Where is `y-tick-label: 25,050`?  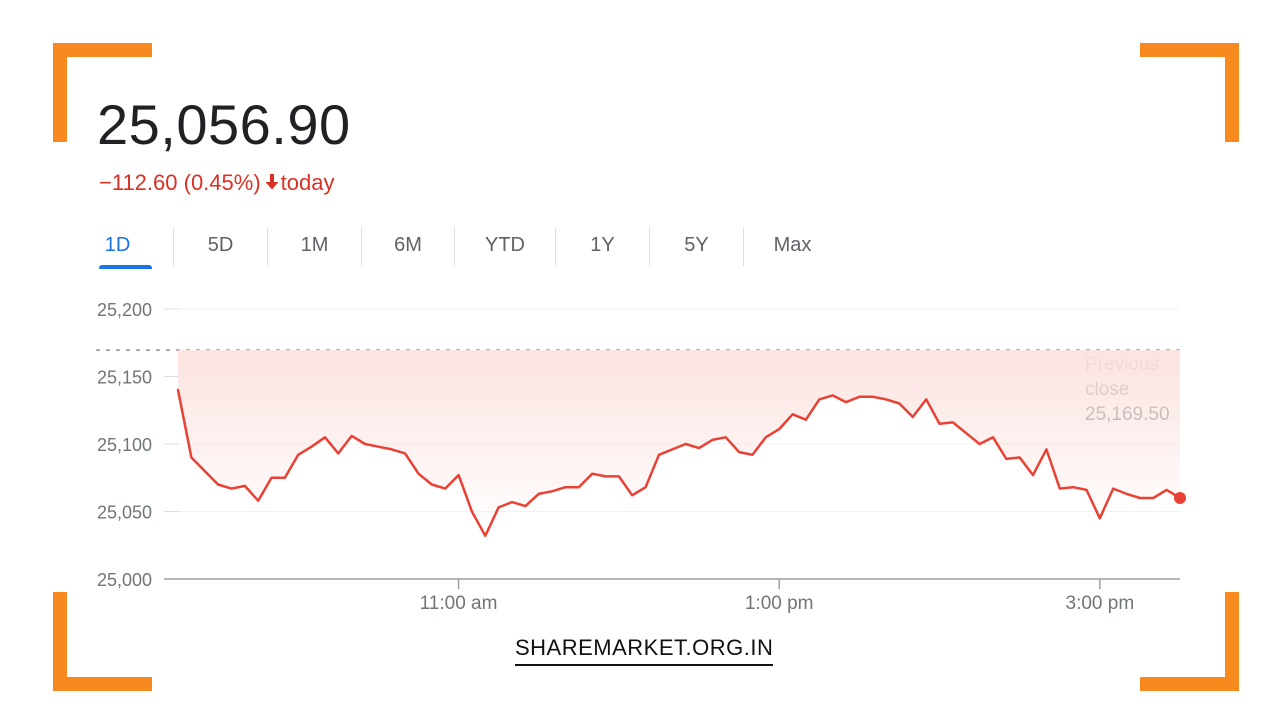
y-tick-label: 25,050 is located at coordinates (124, 513).